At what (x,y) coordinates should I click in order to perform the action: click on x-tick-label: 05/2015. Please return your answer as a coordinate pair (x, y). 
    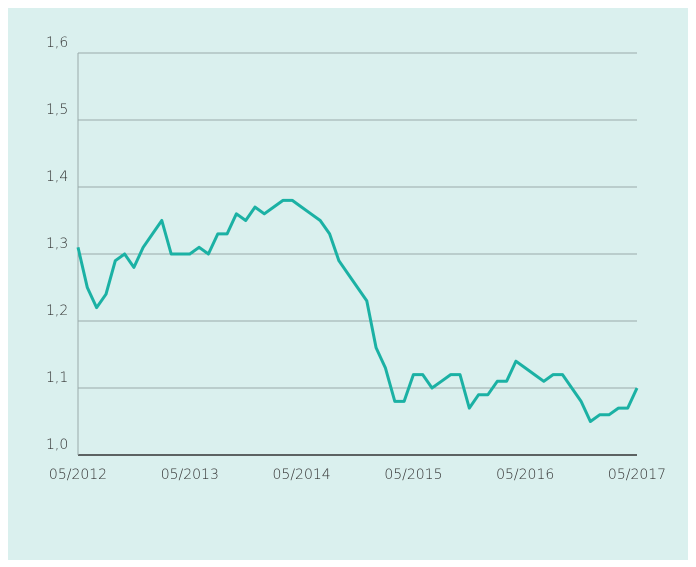
    Looking at the image, I should click on (413, 475).